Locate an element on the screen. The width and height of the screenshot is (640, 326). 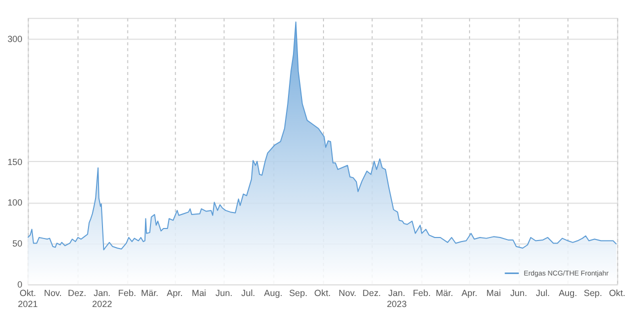
y-tick-label: 150 is located at coordinates (14, 161).